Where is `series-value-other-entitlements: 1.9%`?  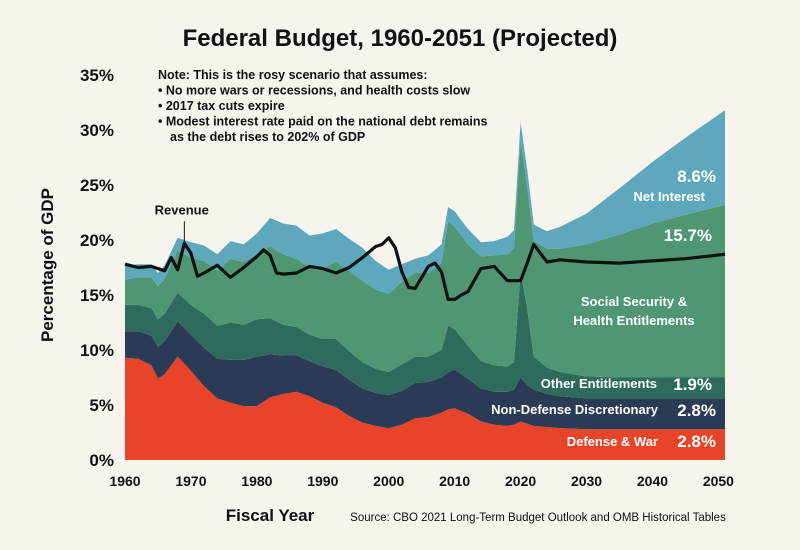 series-value-other-entitlements: 1.9% is located at coordinates (692, 384).